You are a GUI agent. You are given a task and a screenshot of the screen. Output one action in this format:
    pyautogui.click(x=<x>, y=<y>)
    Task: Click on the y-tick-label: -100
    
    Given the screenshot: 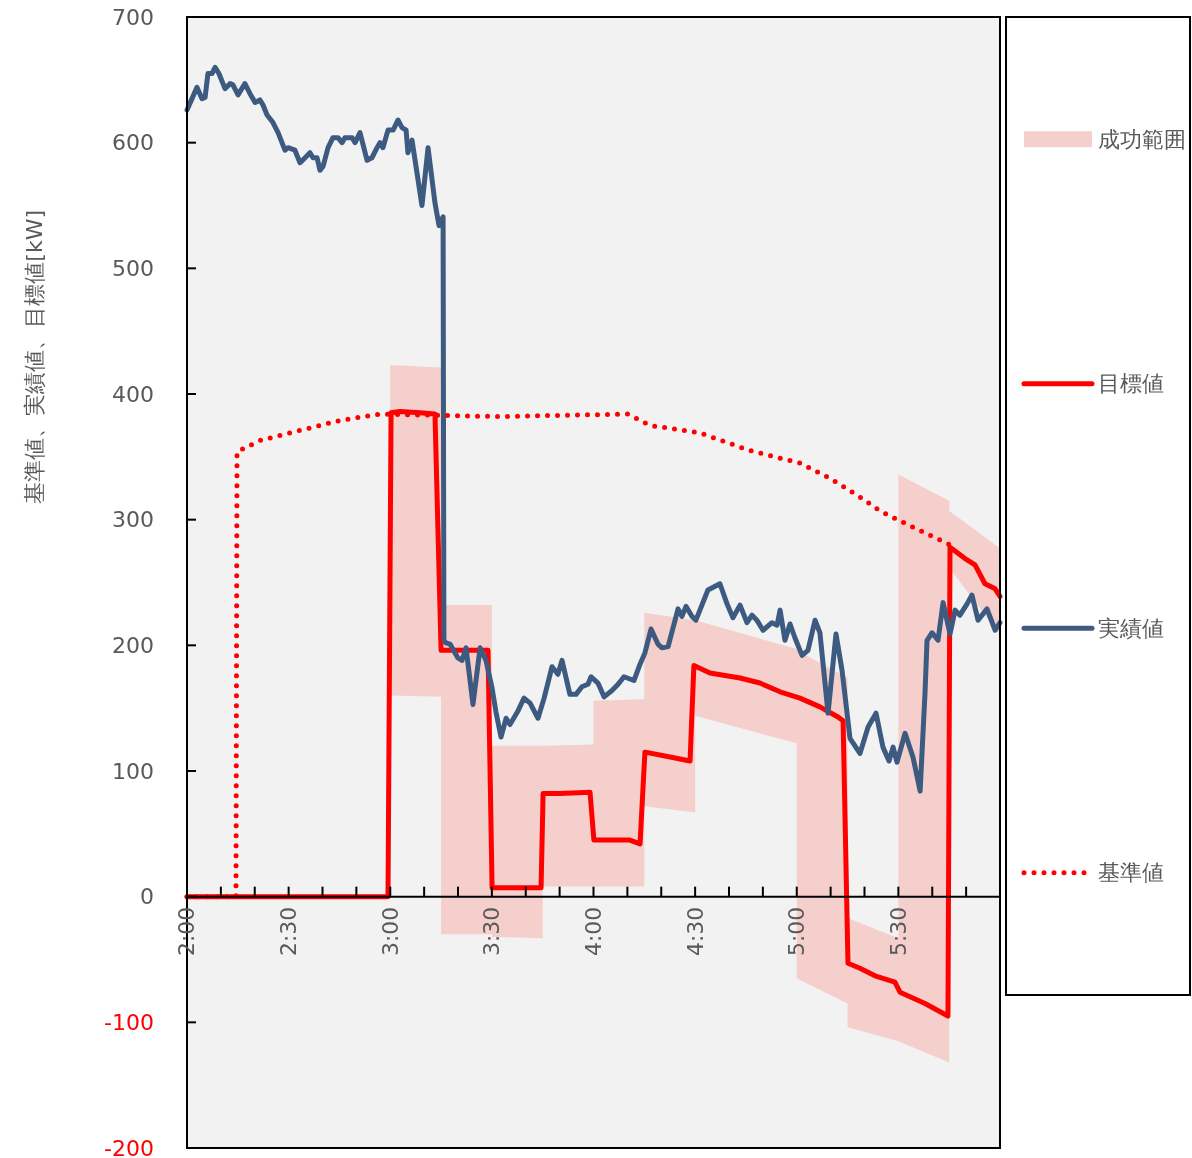 What is the action you would take?
    pyautogui.click(x=129, y=1022)
    